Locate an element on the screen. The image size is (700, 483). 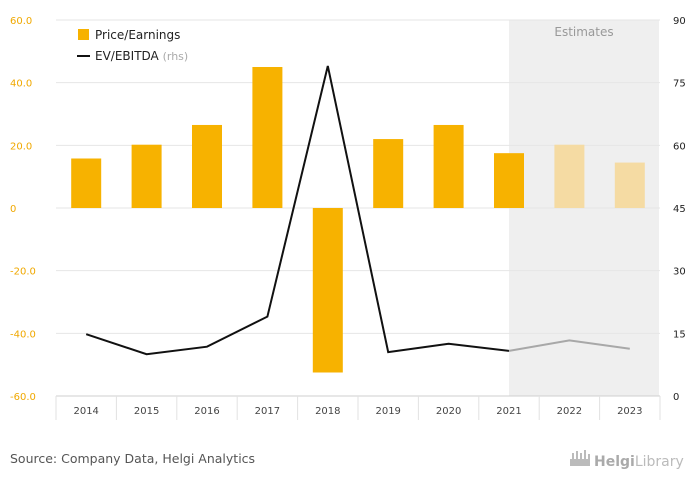
x-tick-label: 2021 is located at coordinates (508, 411).